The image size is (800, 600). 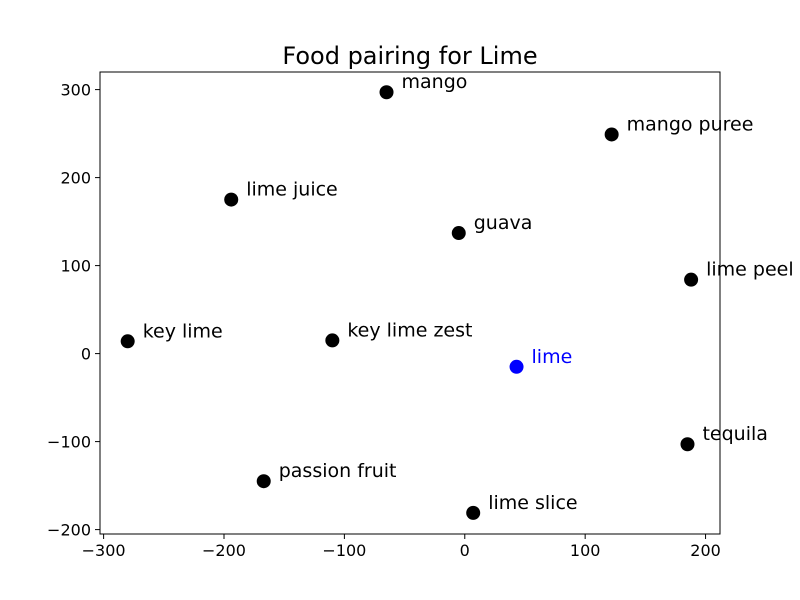 What do you see at coordinates (75, 178) in the screenshot?
I see `y-tick-label: 200` at bounding box center [75, 178].